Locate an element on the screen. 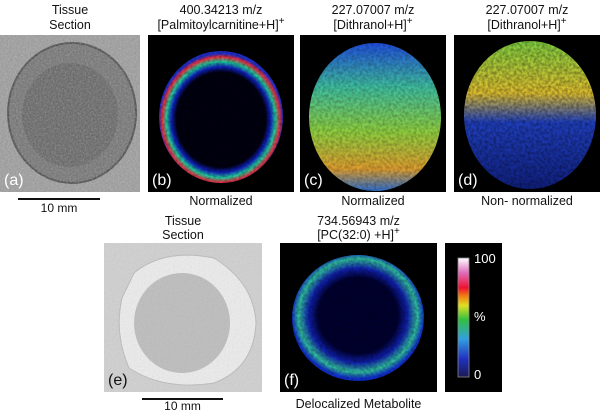  panel-d-title: 227.07007 m/z [Dithranol+H]+ is located at coordinates (526, 18).